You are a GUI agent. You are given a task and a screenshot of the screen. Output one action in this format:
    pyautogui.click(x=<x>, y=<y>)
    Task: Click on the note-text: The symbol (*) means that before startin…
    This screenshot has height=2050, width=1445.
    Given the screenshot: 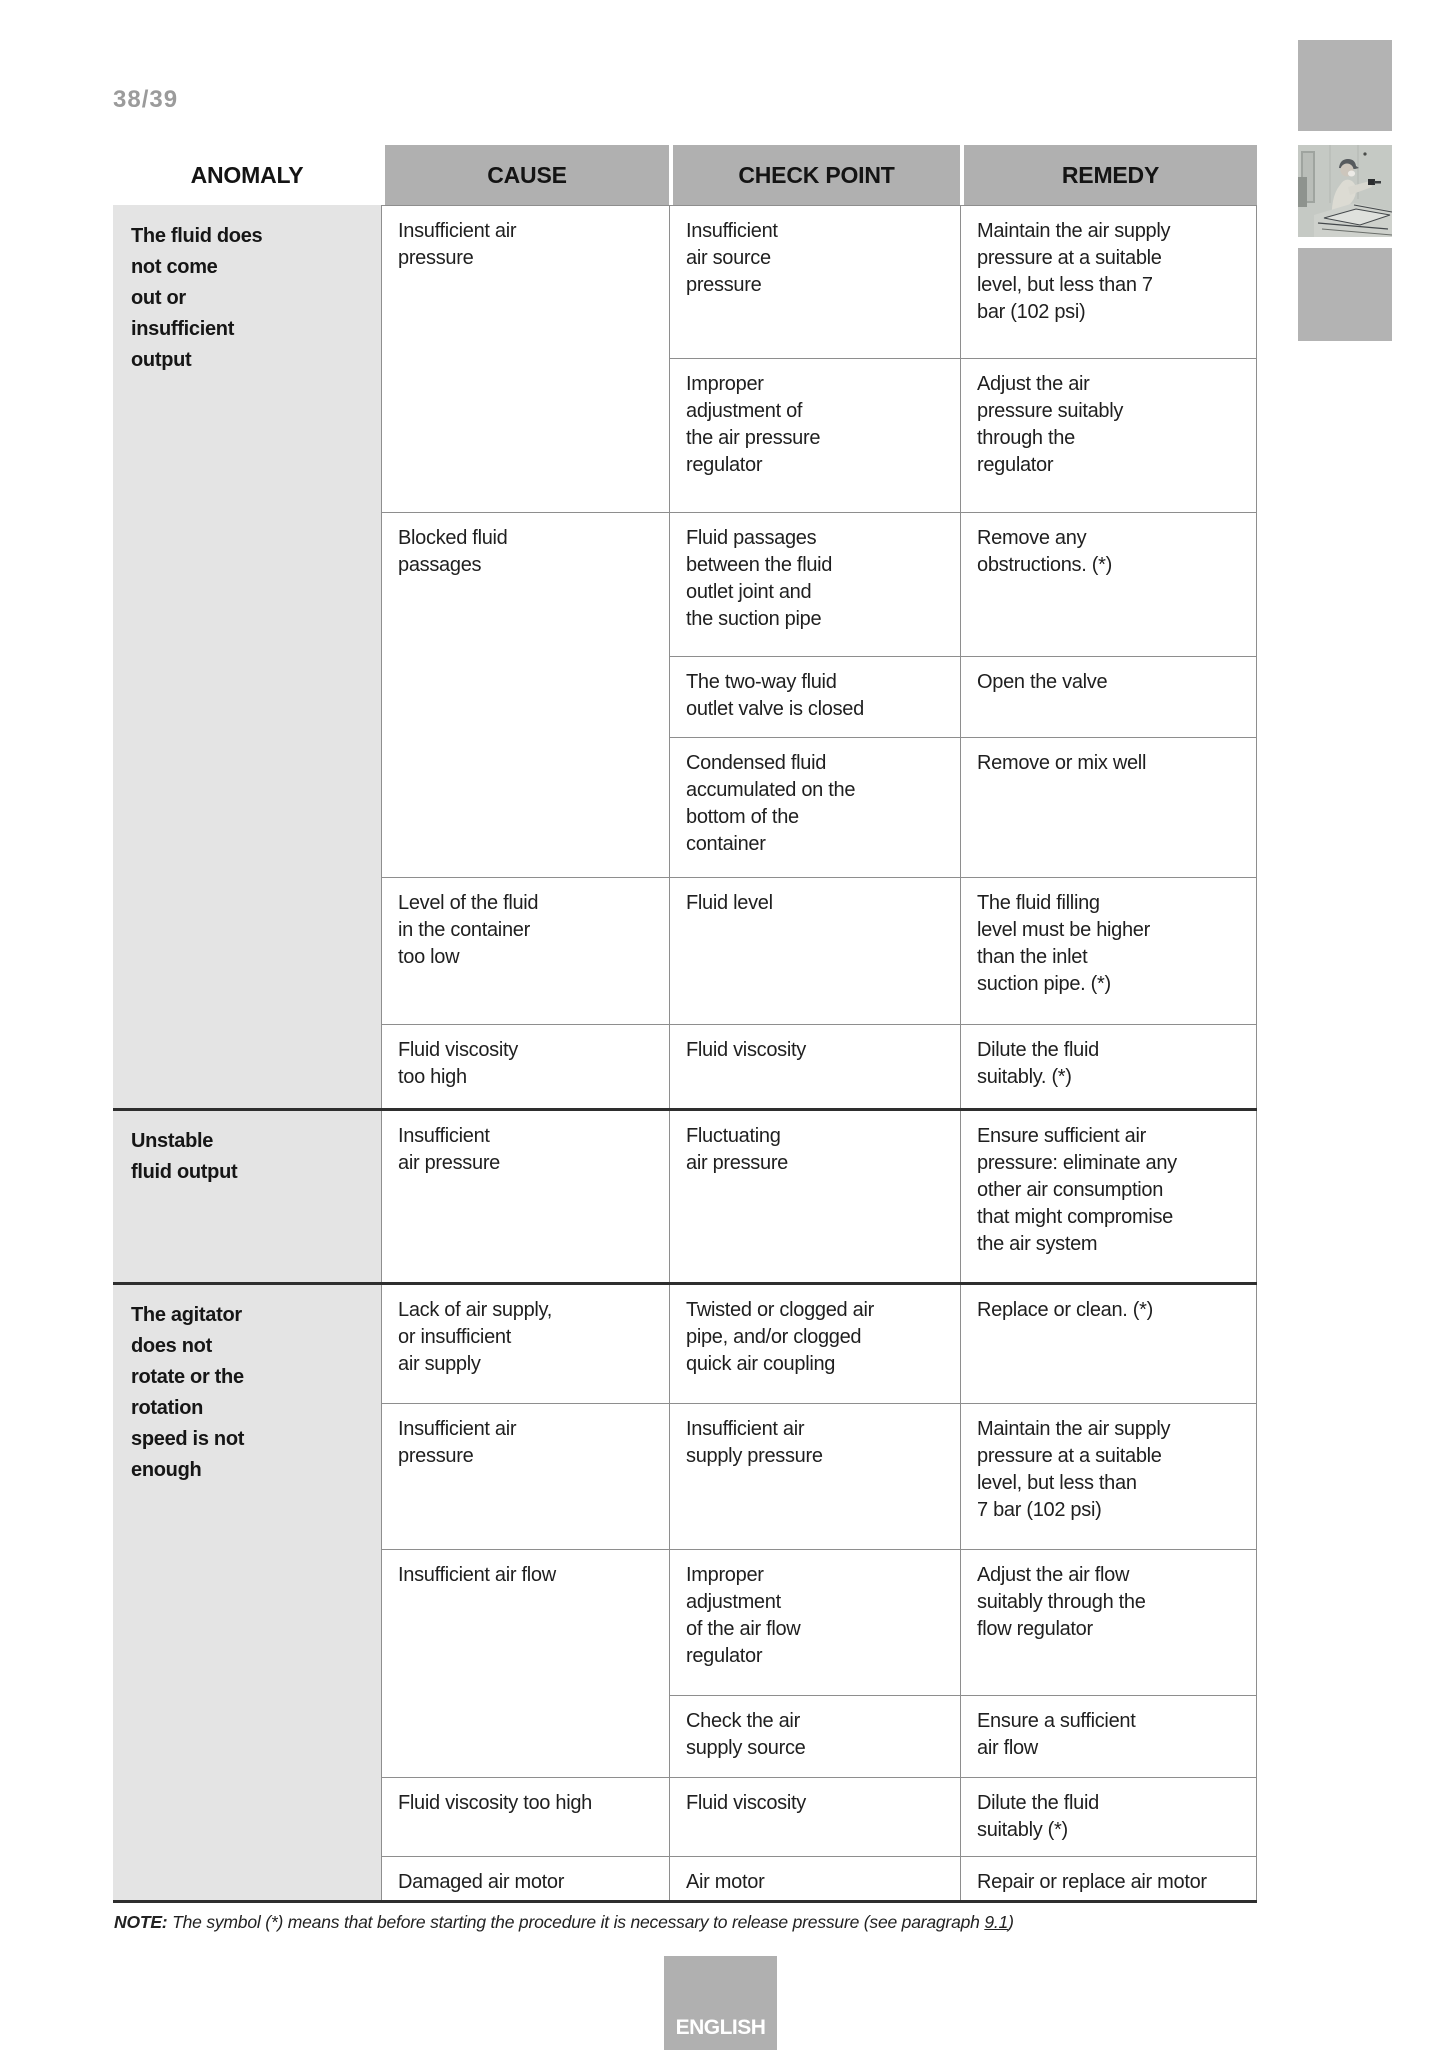 What is the action you would take?
    pyautogui.click(x=576, y=1922)
    